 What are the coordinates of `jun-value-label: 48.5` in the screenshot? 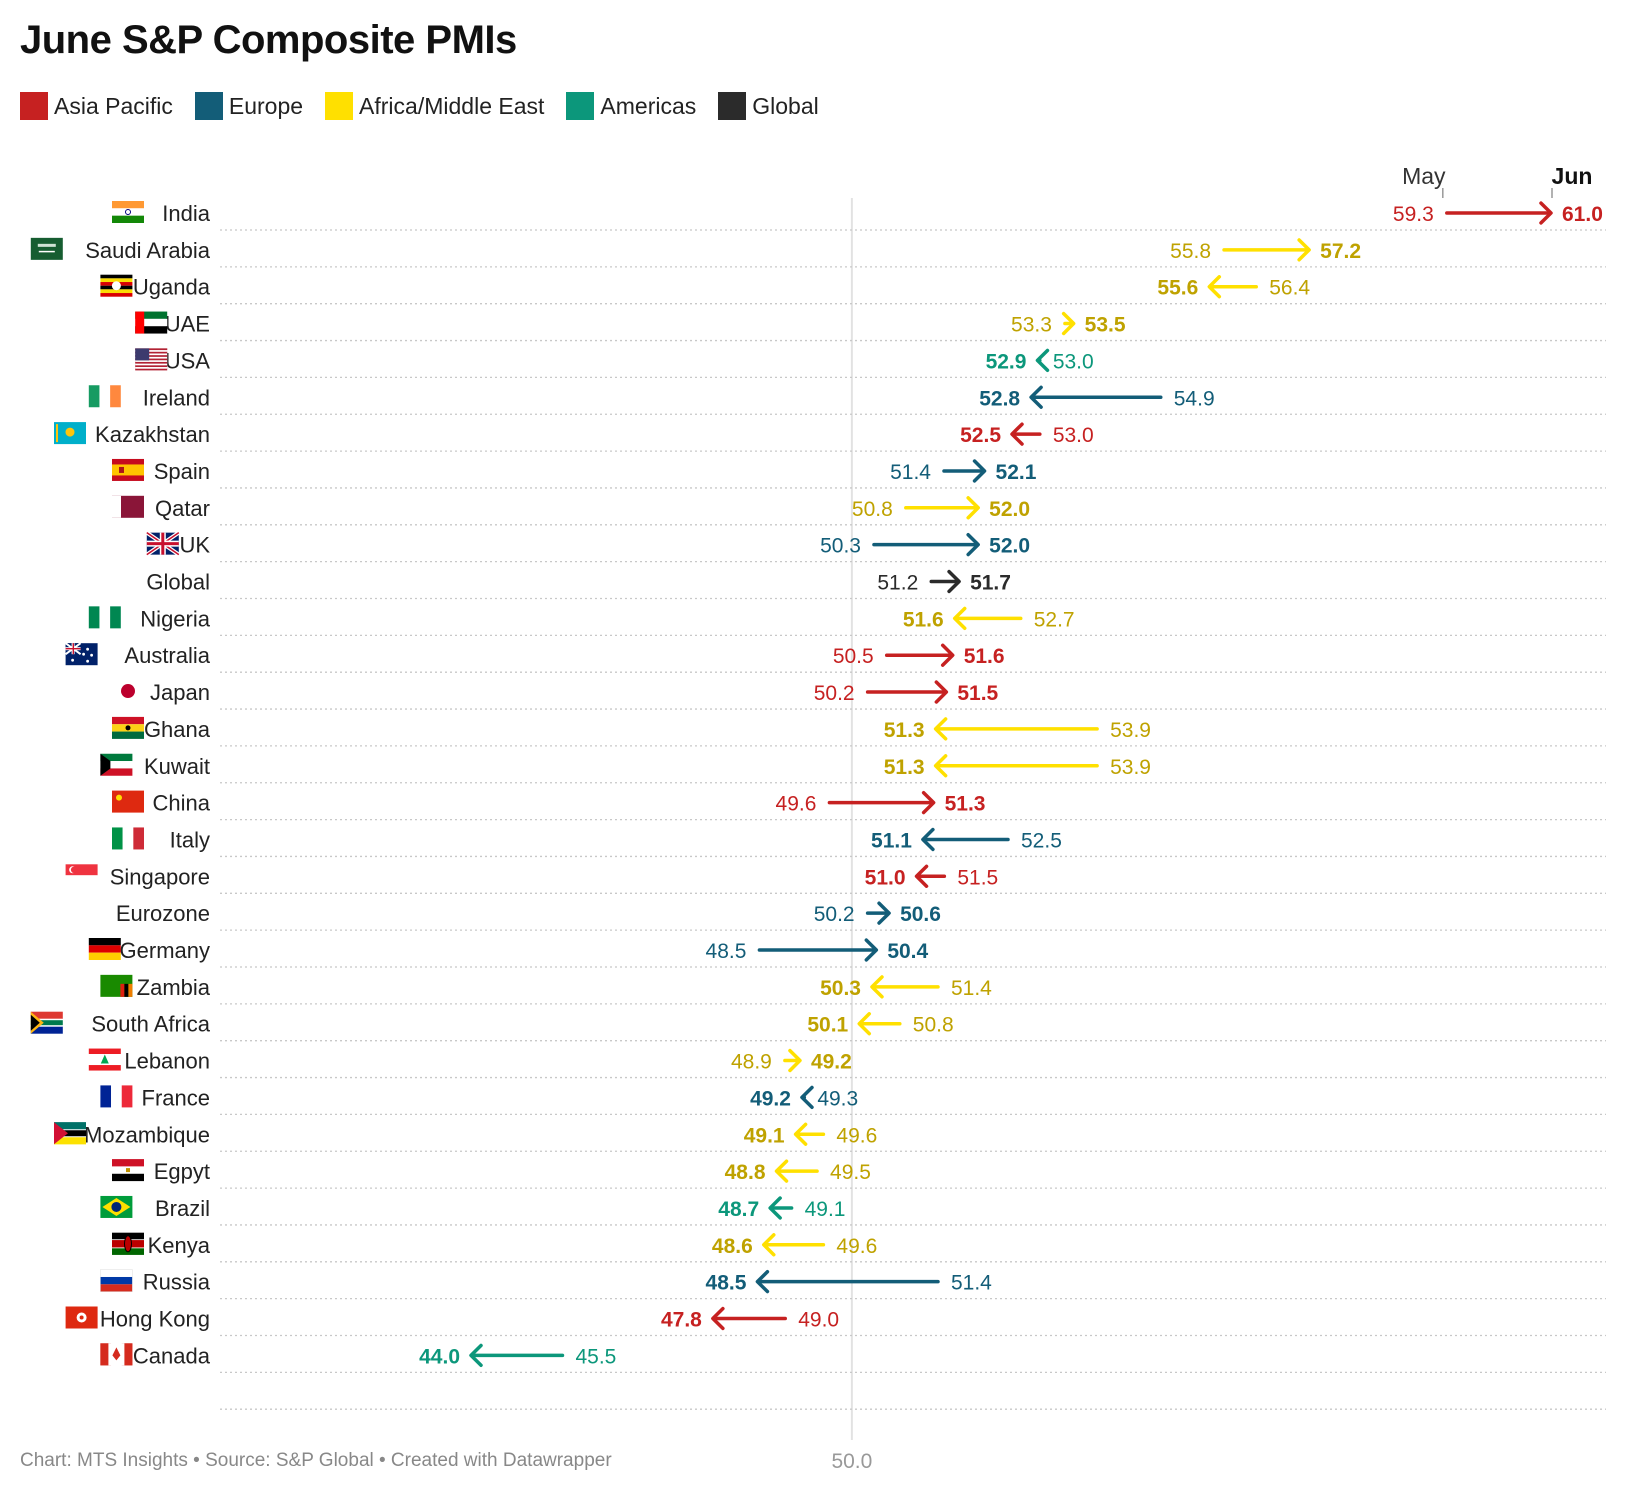 It's located at (726, 1283).